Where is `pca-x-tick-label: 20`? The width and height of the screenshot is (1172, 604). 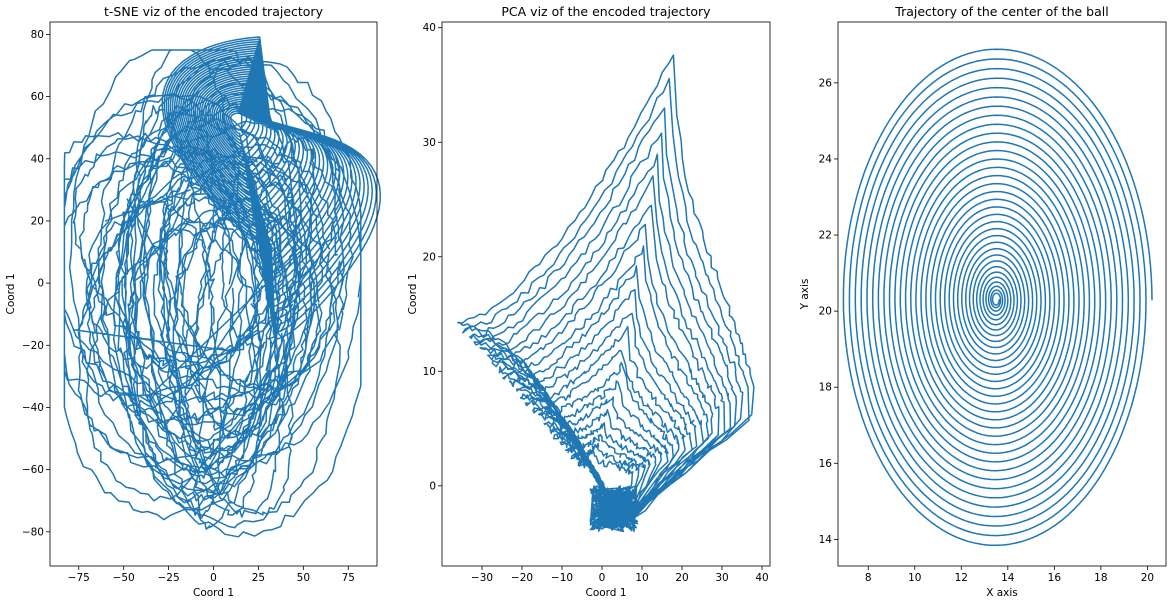 pca-x-tick-label: 20 is located at coordinates (681, 578).